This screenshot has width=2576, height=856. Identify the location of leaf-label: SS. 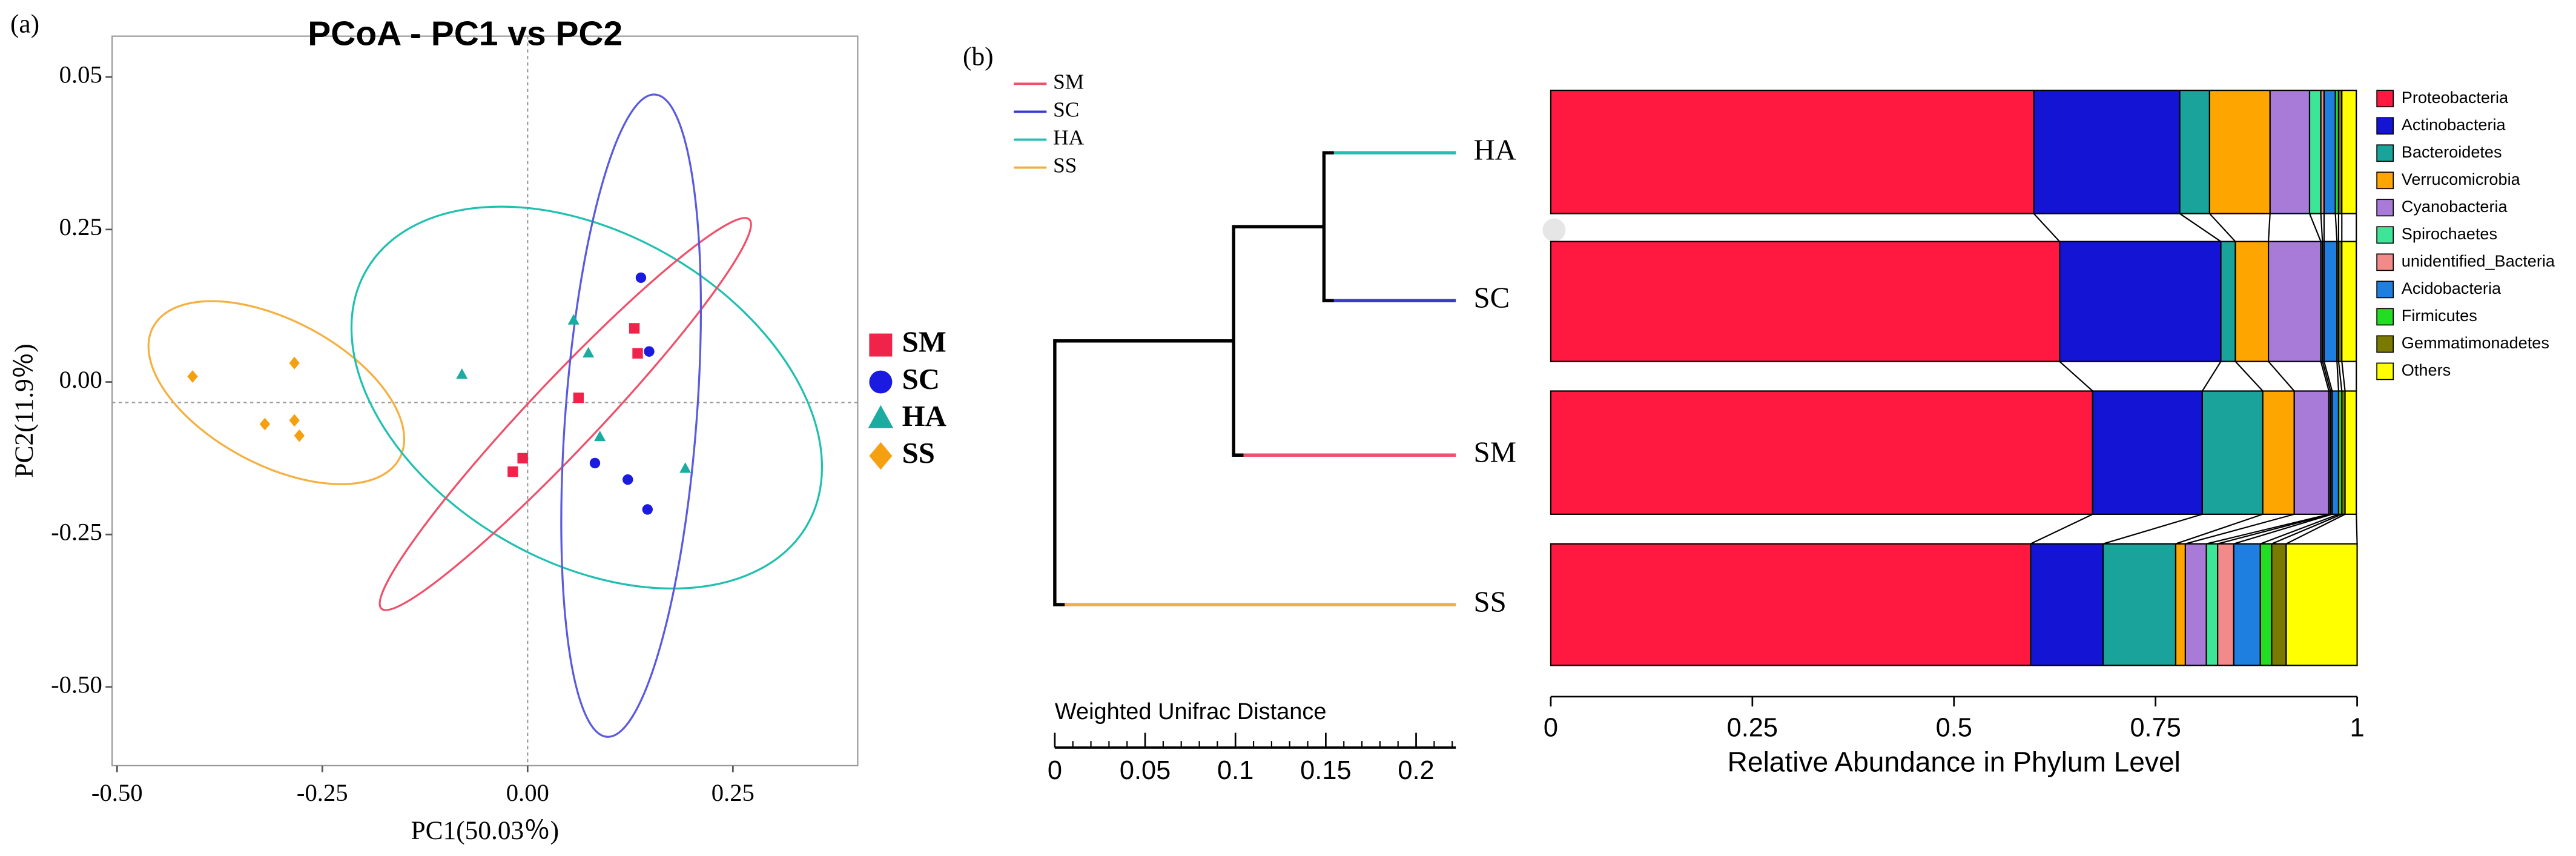
(1489, 601).